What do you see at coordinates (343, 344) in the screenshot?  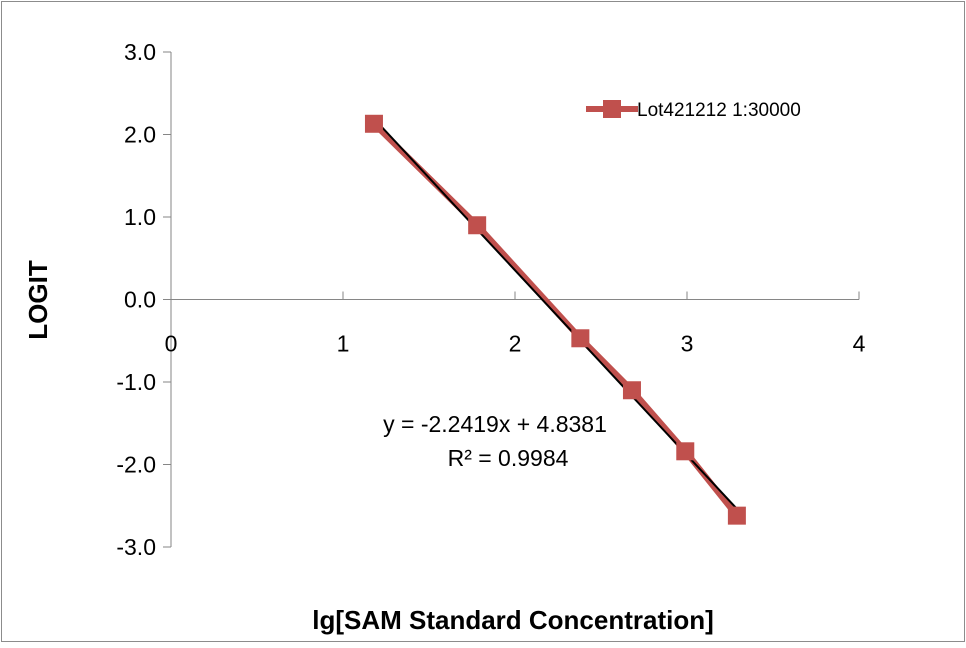 I see `x-tick-label: 1` at bounding box center [343, 344].